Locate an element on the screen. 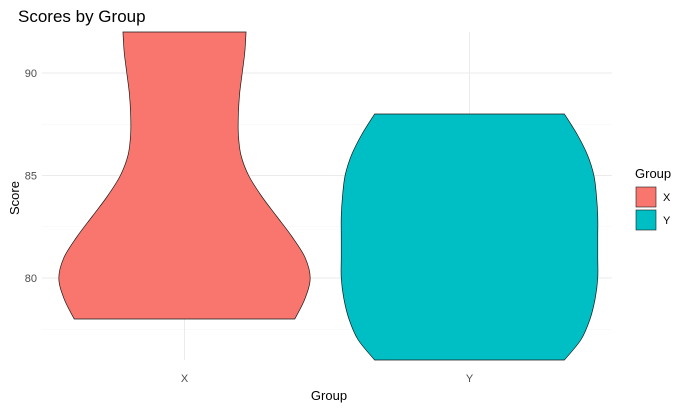 The width and height of the screenshot is (690, 410). legend-label-x: X is located at coordinates (667, 198).